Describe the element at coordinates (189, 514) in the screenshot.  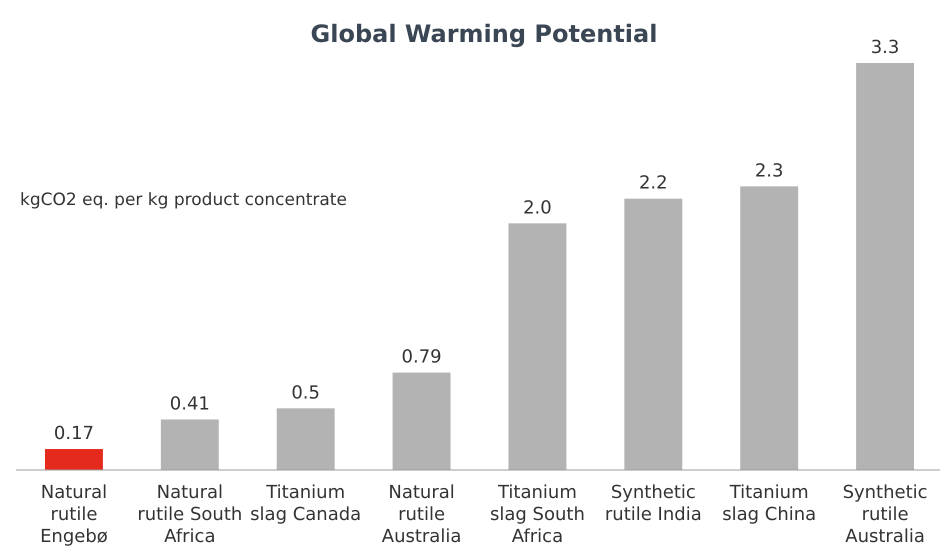
I see `x-tick-label: Natural rutile South Africa` at that location.